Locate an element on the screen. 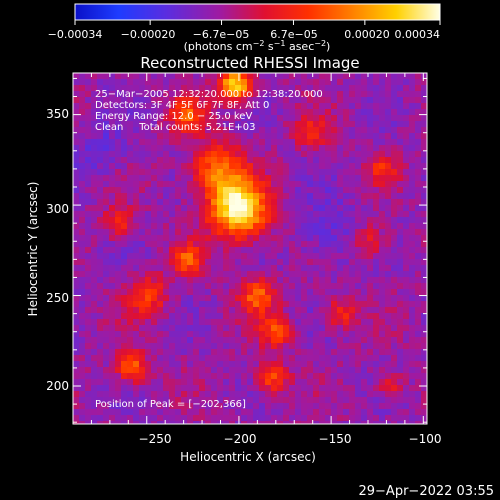 Image resolution: width=500 pixels, height=500 pixels. colorbar-tick-label-1: −0.00020 is located at coordinates (148, 34).